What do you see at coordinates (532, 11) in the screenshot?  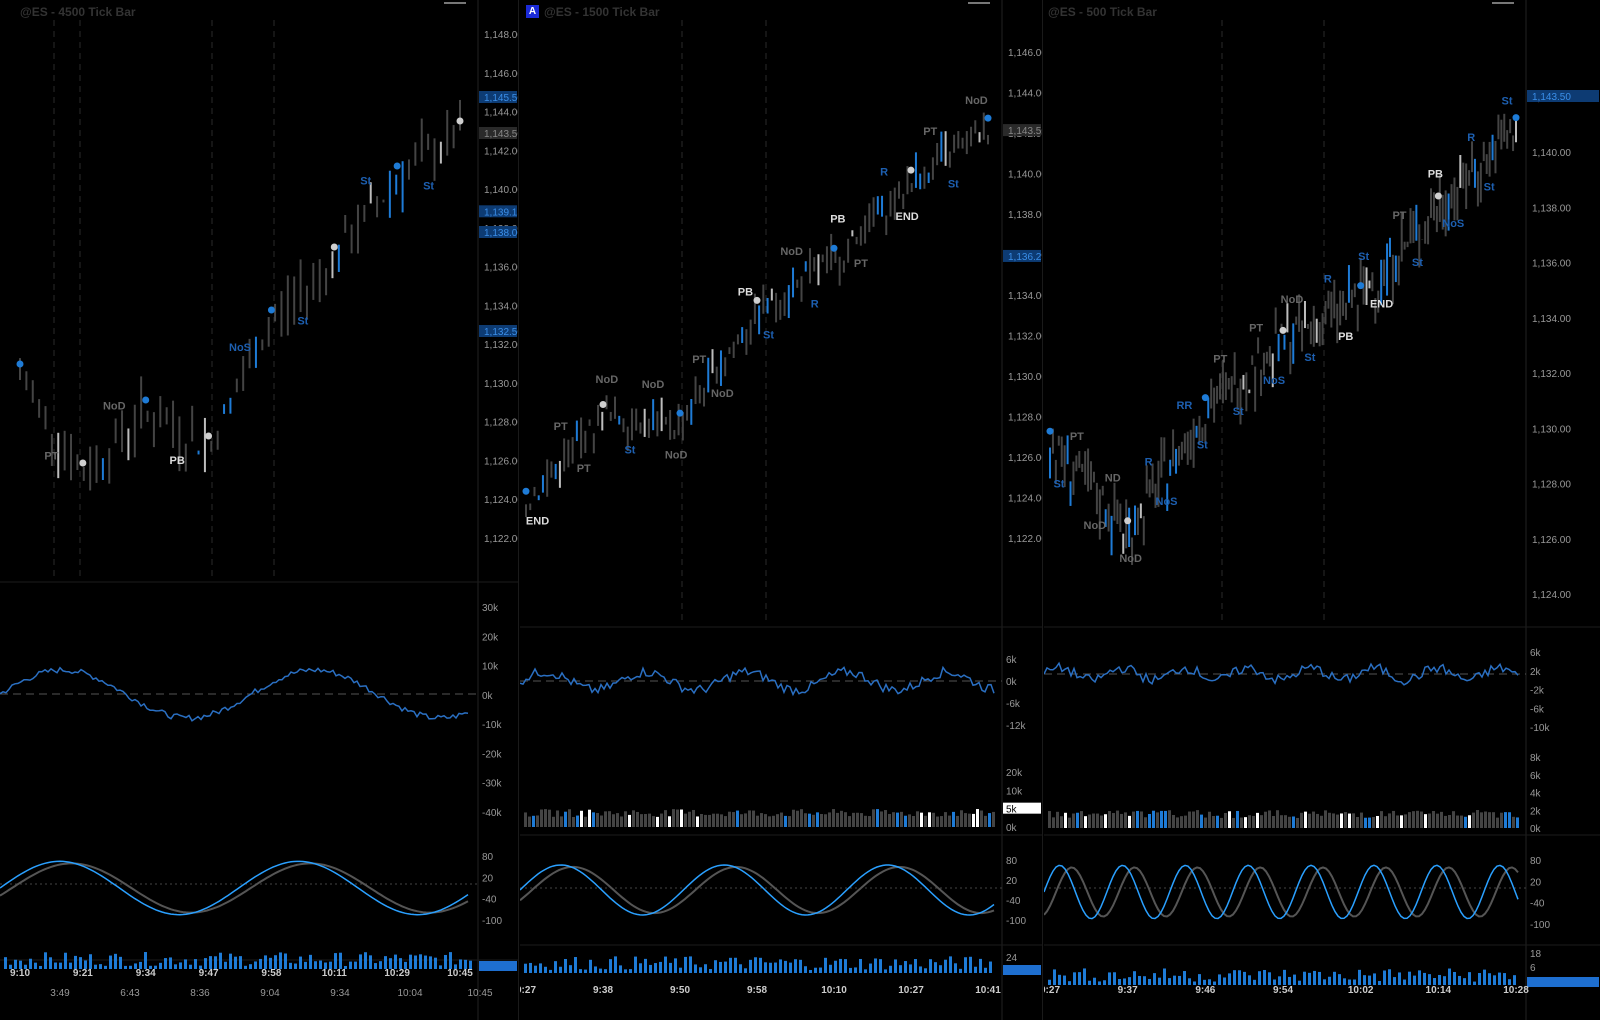 I see `active-badge: A` at bounding box center [532, 11].